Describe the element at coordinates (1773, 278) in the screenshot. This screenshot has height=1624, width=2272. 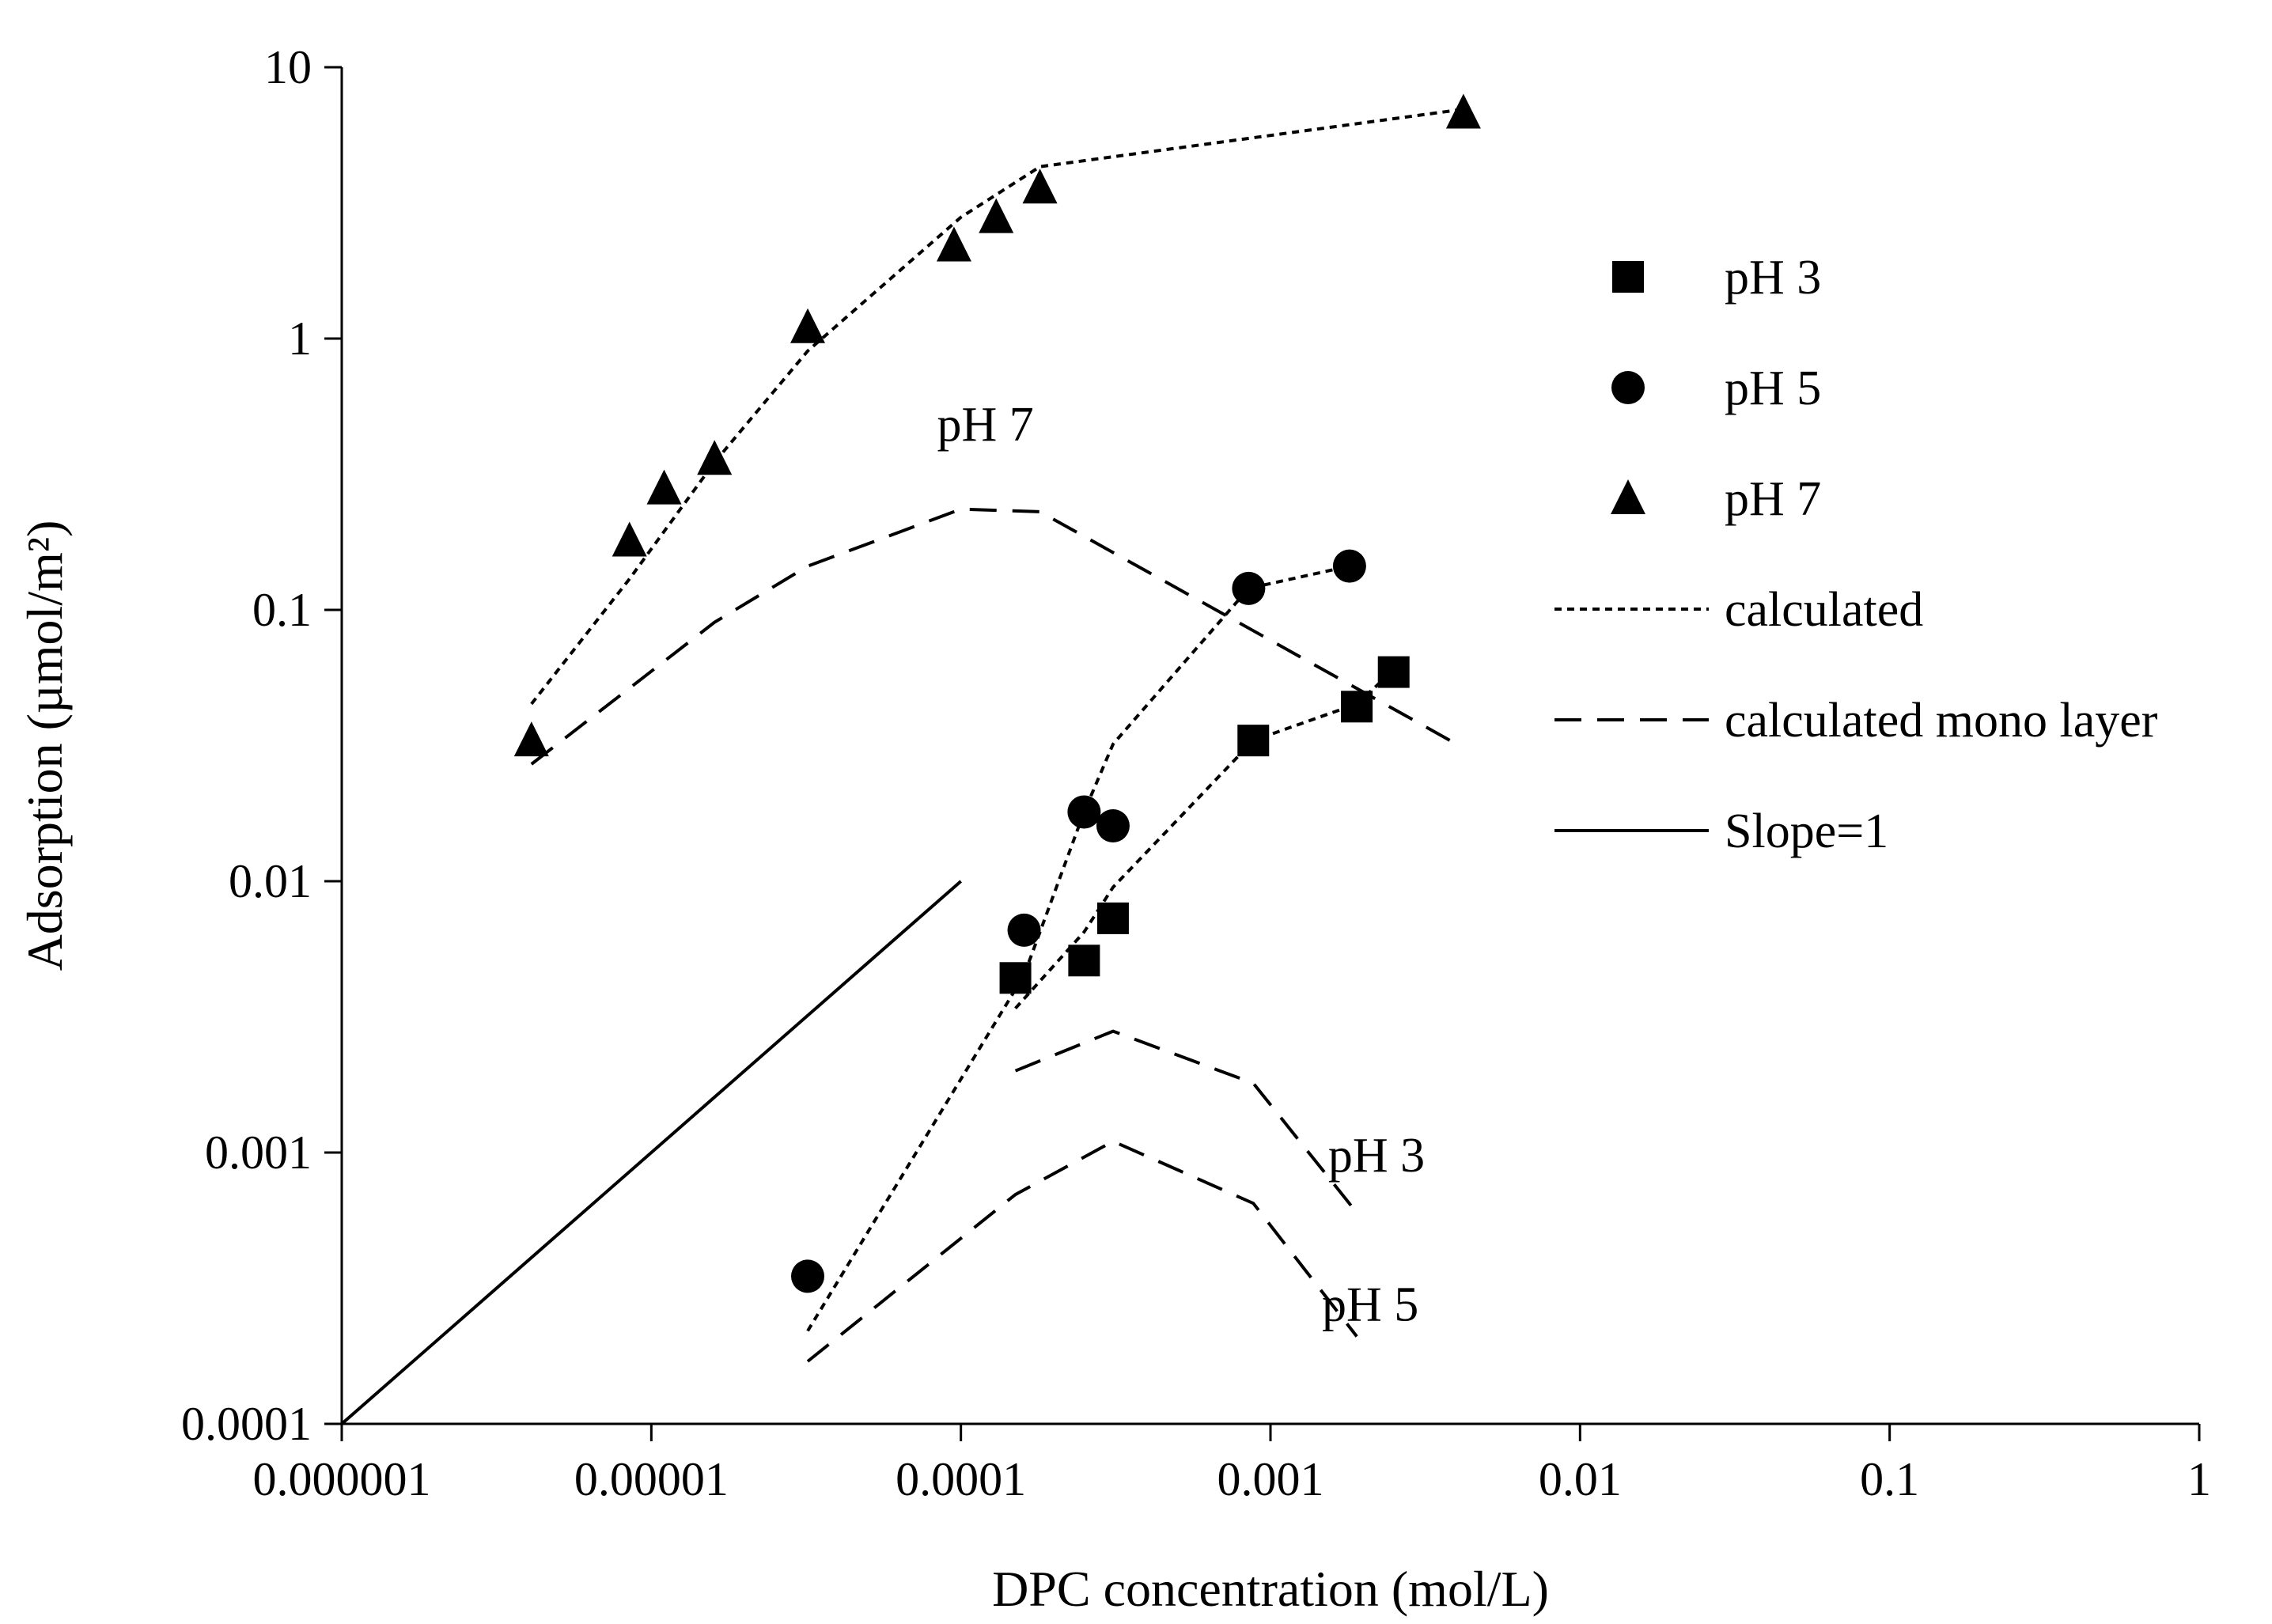
I see `legend-label-ph-3: pH 3` at that location.